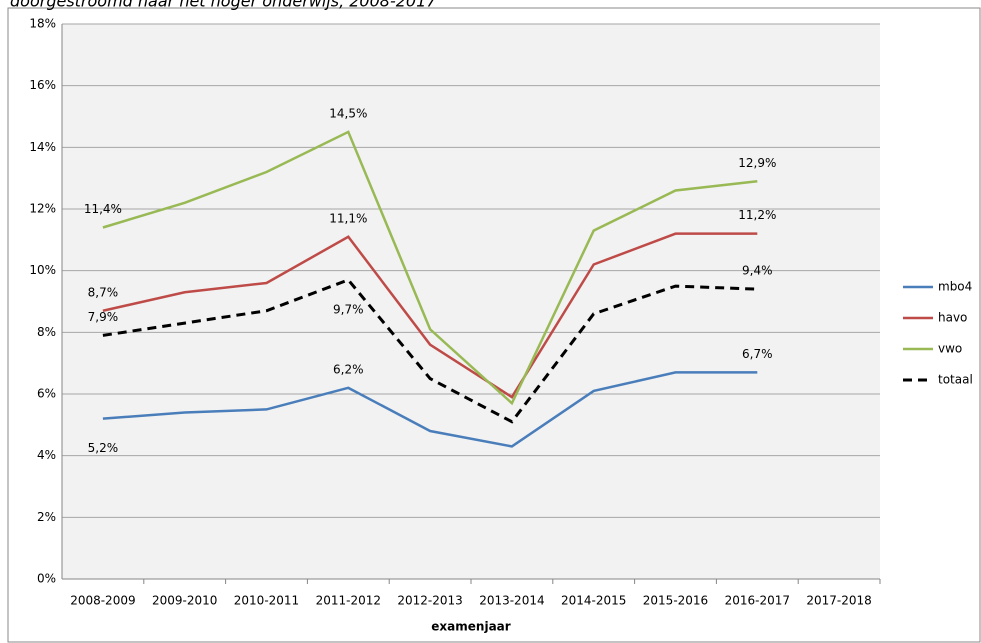 The width and height of the screenshot is (981, 643). Describe the element at coordinates (348, 369) in the screenshot. I see `data-label: 6,2%` at that location.